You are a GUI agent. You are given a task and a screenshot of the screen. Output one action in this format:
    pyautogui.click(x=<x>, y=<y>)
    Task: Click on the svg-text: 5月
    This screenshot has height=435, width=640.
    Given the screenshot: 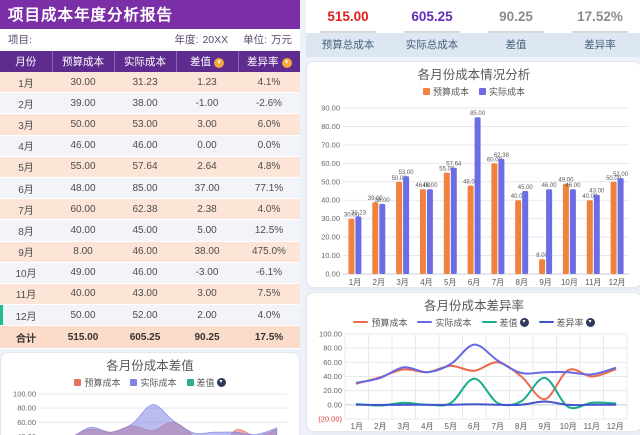 What is the action you would take?
    pyautogui.click(x=450, y=282)
    